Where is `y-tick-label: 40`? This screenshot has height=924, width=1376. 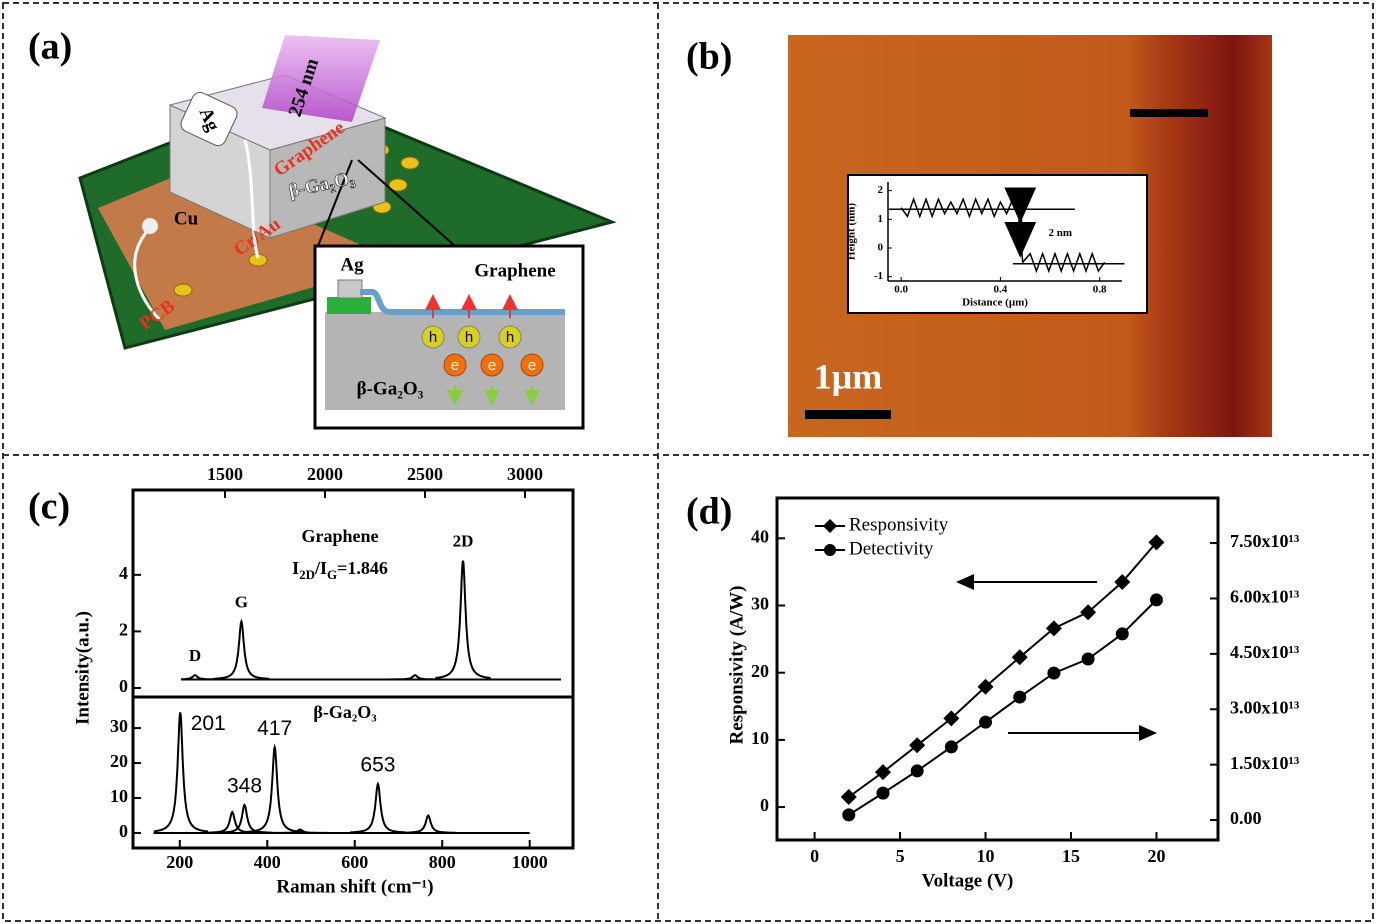 y-tick-label: 40 is located at coordinates (760, 536).